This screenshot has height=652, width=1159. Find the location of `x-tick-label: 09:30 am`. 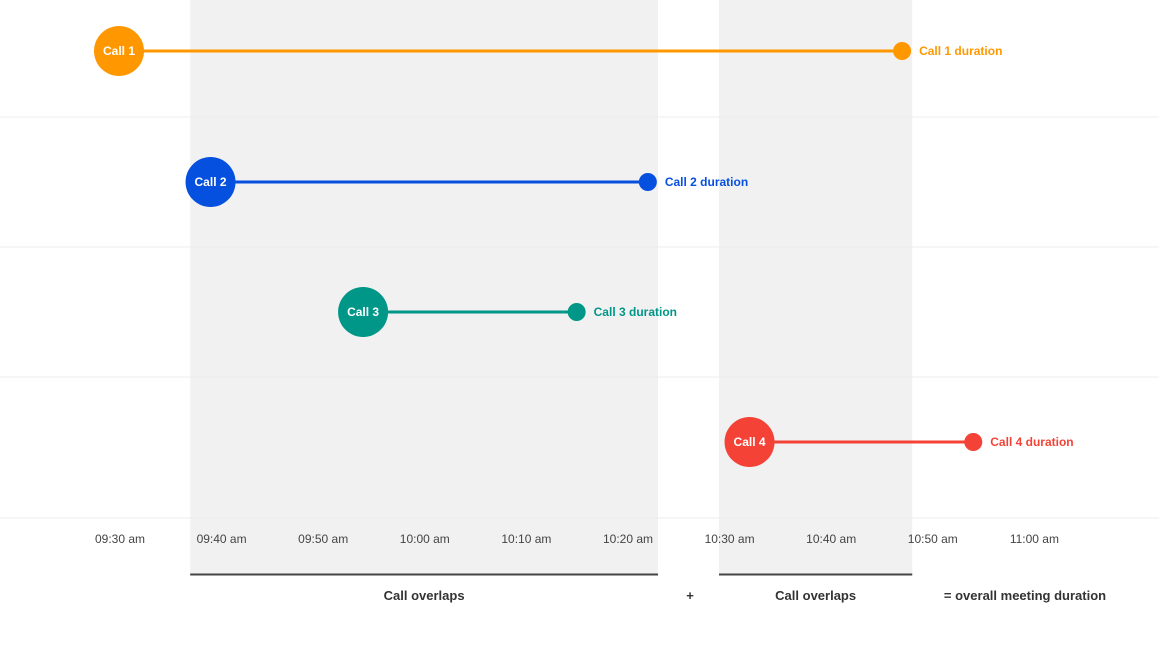

x-tick-label: 09:30 am is located at coordinates (120, 539).